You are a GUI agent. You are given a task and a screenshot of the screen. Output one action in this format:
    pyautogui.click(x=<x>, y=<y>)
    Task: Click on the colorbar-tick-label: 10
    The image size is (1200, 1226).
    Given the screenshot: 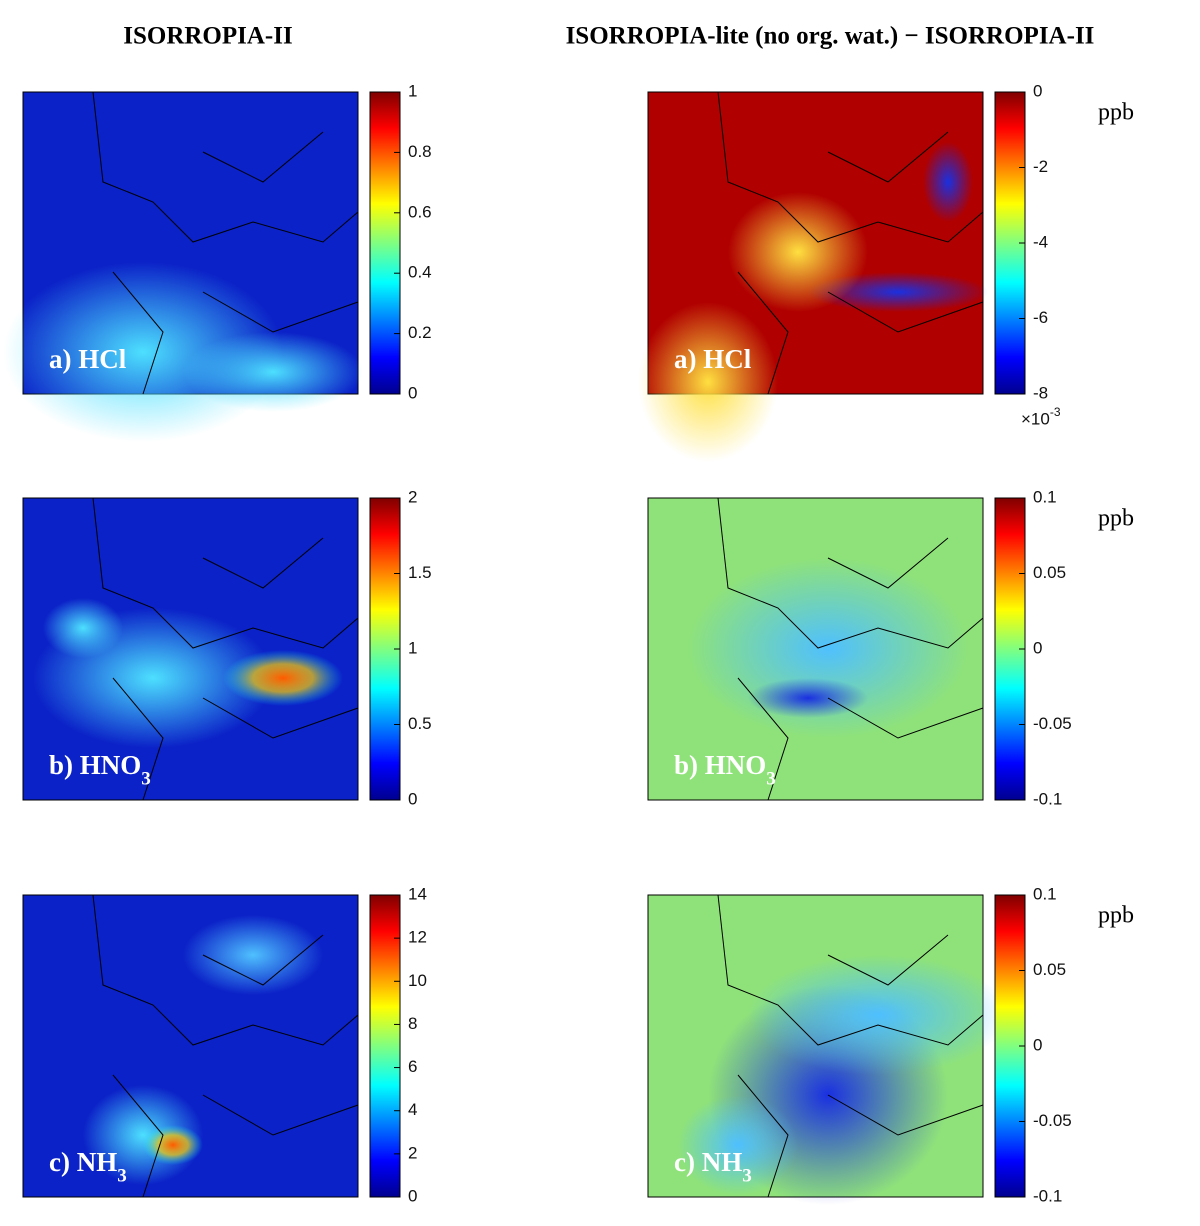 What is the action you would take?
    pyautogui.click(x=417, y=980)
    